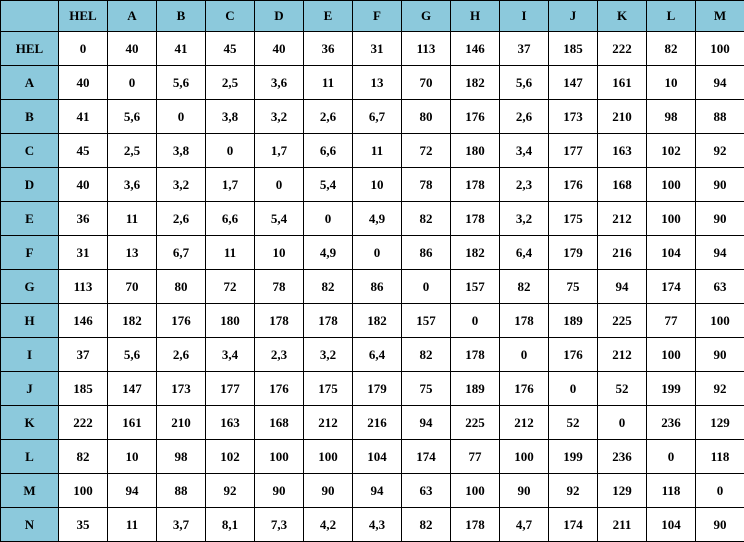 The width and height of the screenshot is (744, 542). What do you see at coordinates (671, 117) in the screenshot?
I see `distance-cell: 98` at bounding box center [671, 117].